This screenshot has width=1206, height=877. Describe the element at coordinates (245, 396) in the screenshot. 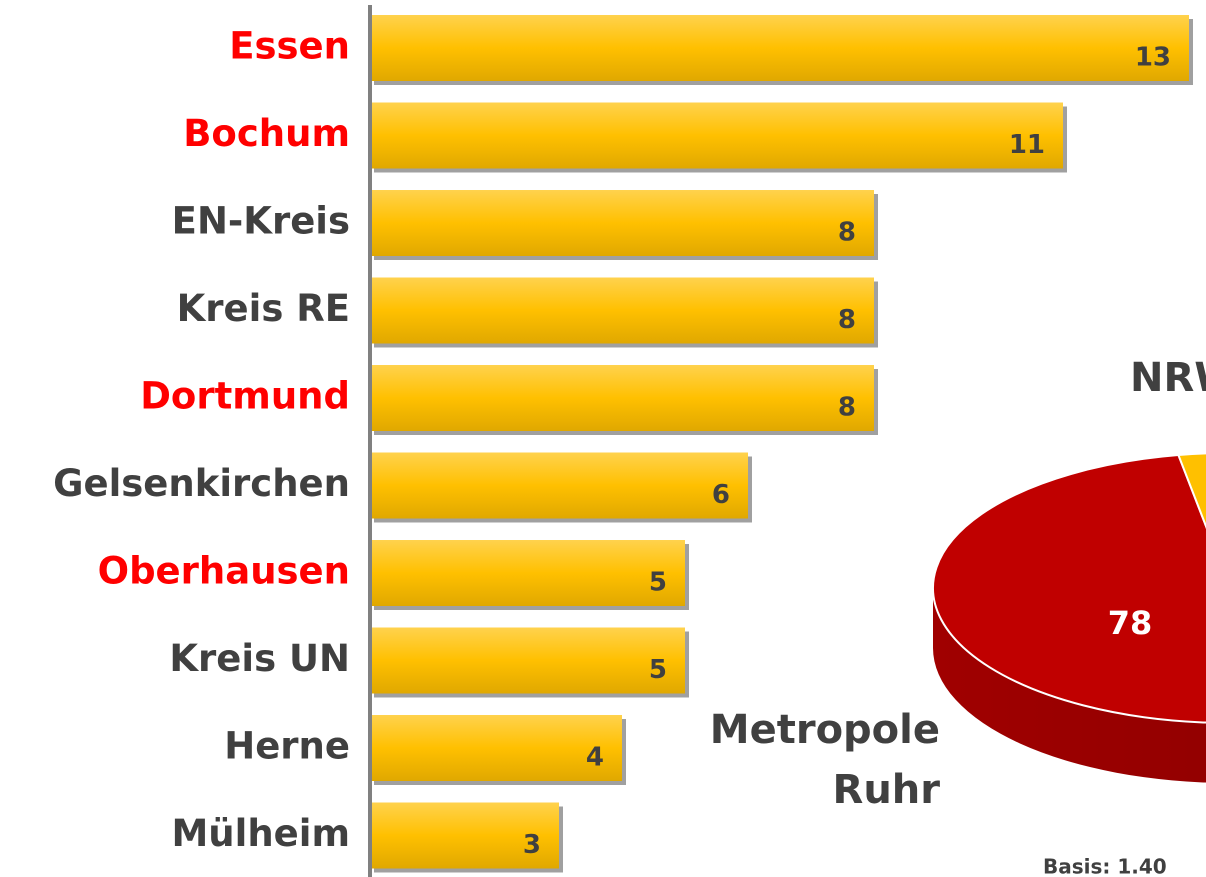

I see `category-label: Dortmund` at that location.